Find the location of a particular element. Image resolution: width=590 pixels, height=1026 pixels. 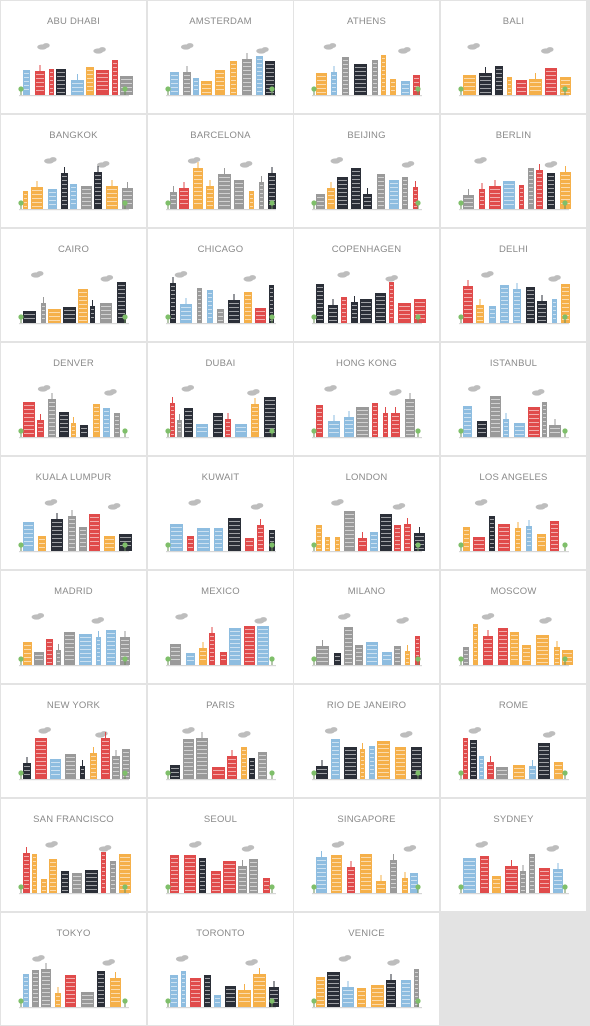

city-tile: ISTANBUL is located at coordinates (513, 399).